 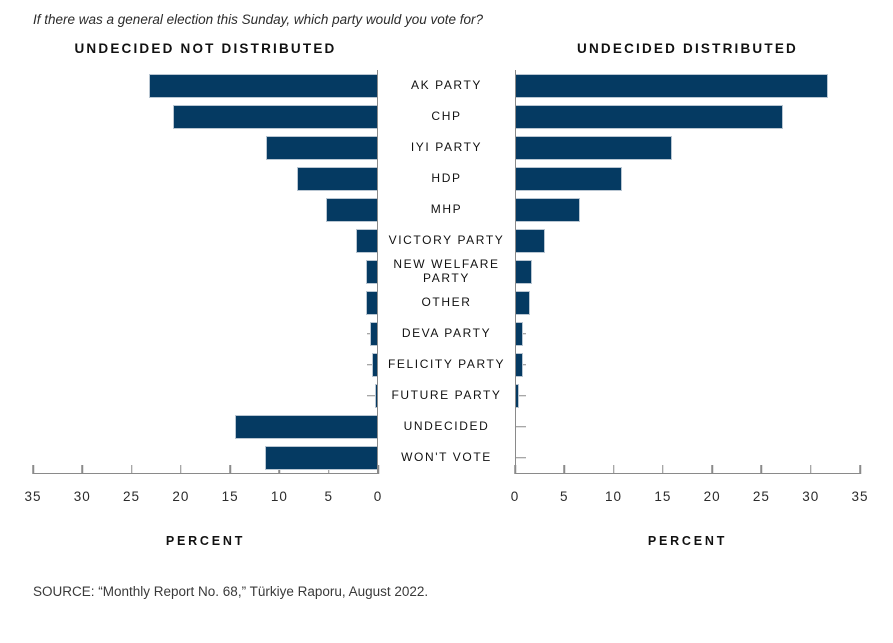 I want to click on category-label-iyi-party: IYI PARTY, so click(x=446, y=146).